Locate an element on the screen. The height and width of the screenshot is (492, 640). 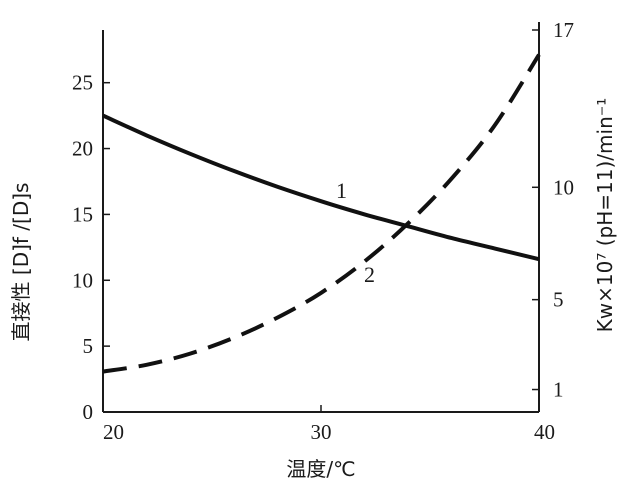
left-y-axis-title: 直接性 [D]f /[D]s is located at coordinates (21, 262).